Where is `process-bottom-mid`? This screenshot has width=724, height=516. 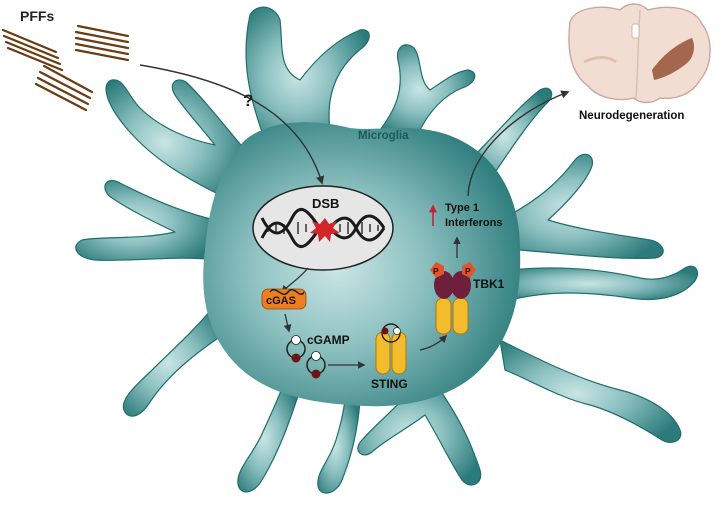
process-bottom-mid is located at coordinates (339, 444).